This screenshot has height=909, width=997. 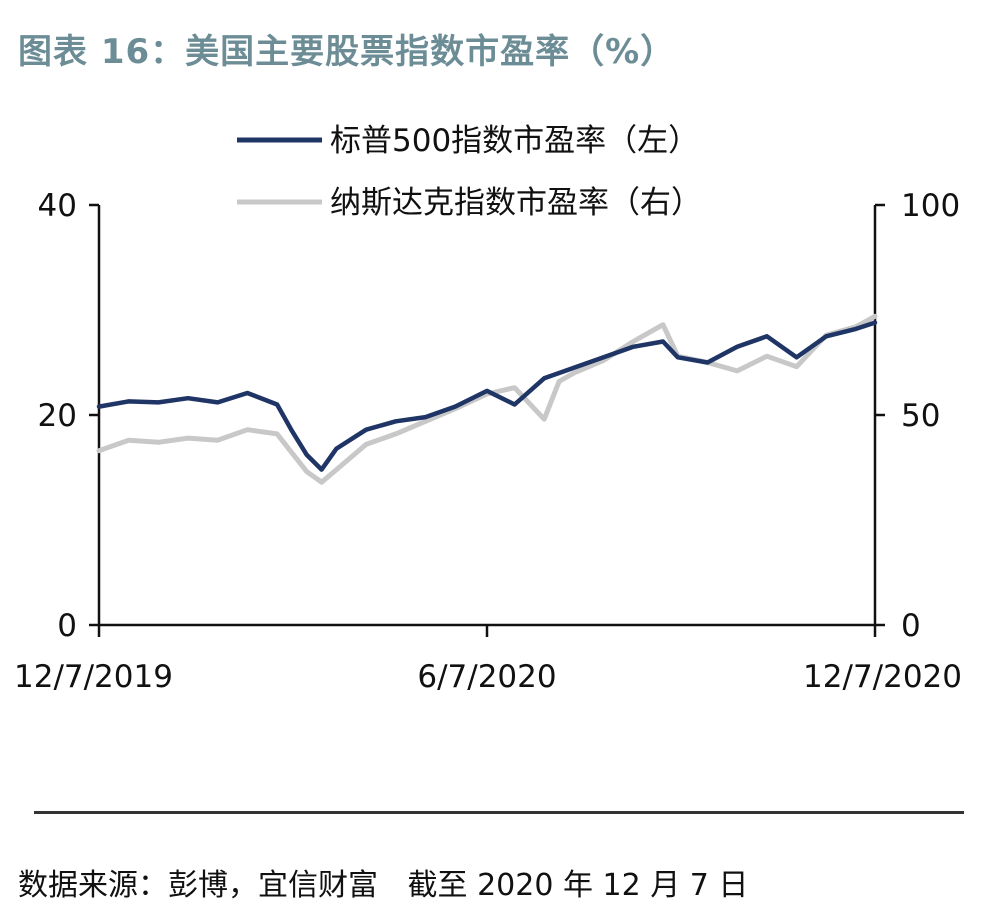 What do you see at coordinates (486, 677) in the screenshot?
I see `x-tick-label: 6/7/2020` at bounding box center [486, 677].